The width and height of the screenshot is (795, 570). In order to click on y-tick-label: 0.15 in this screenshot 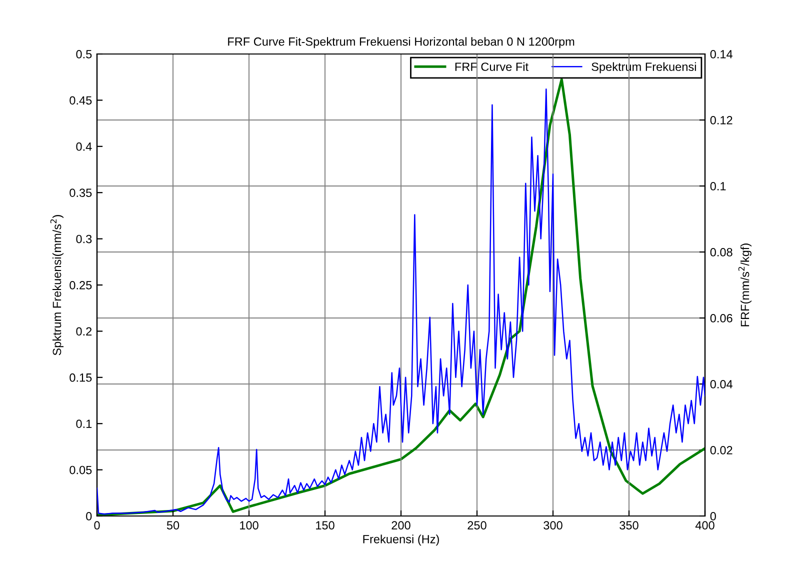, I will do `click(81, 377)`.